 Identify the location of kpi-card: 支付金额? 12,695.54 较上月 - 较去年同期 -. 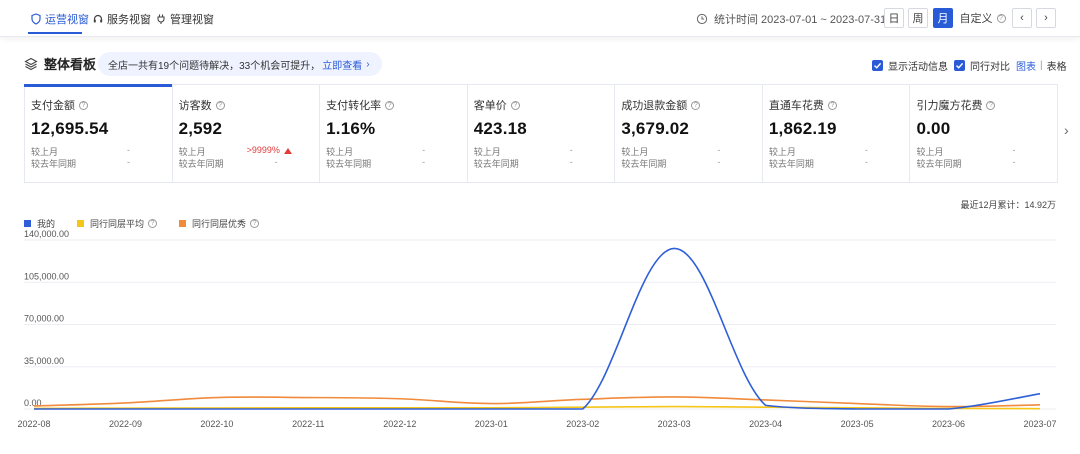
(98, 133).